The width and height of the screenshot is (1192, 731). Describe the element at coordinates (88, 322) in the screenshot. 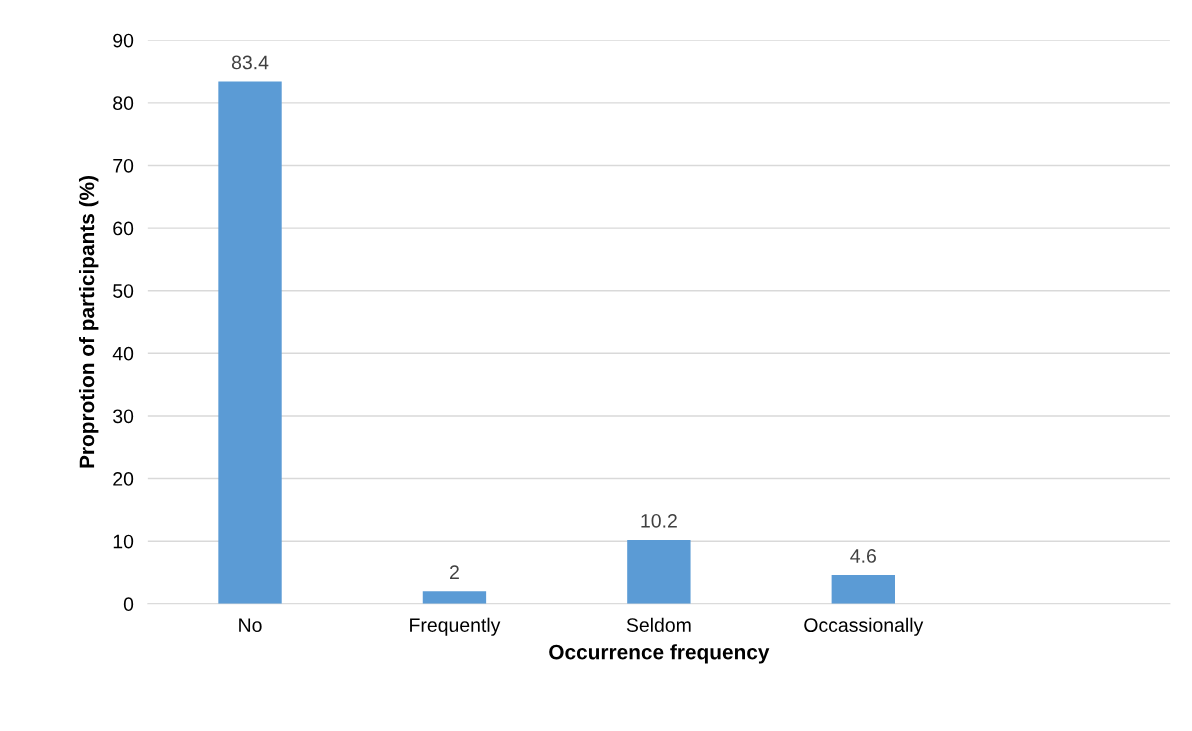

I see `y-axis-title: Proprotion of participants (%)` at that location.